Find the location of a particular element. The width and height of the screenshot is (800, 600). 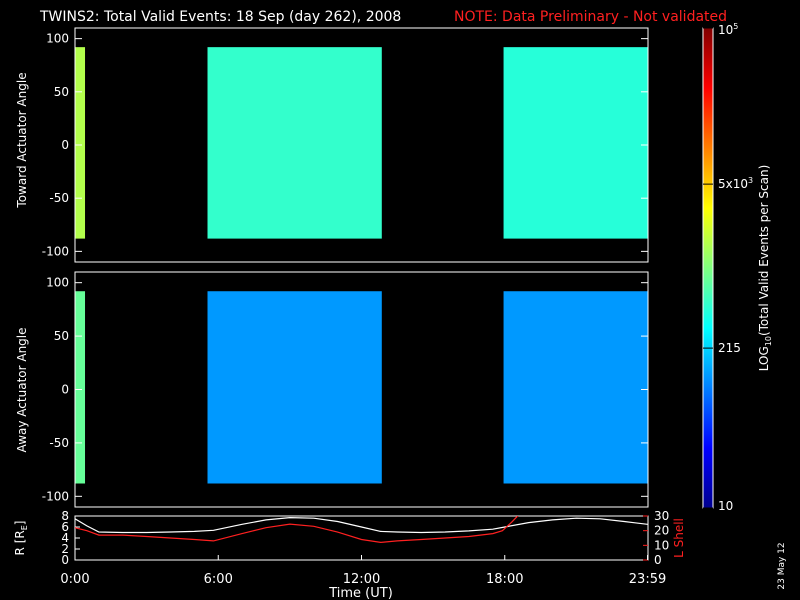

time-xtick-label: 0:00 is located at coordinates (74, 579).